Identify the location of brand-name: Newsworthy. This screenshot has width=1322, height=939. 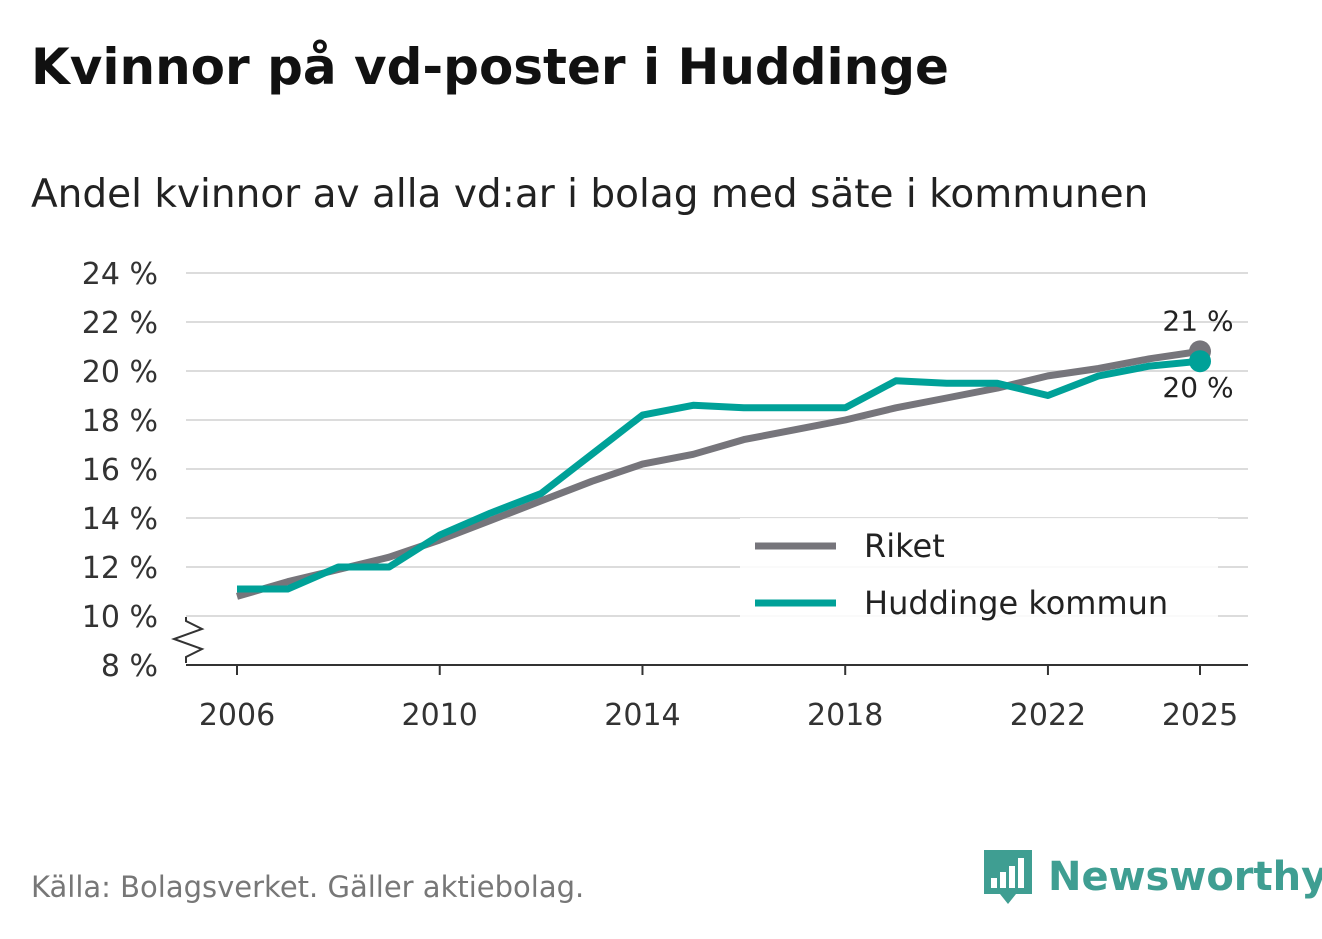
(1185, 877).